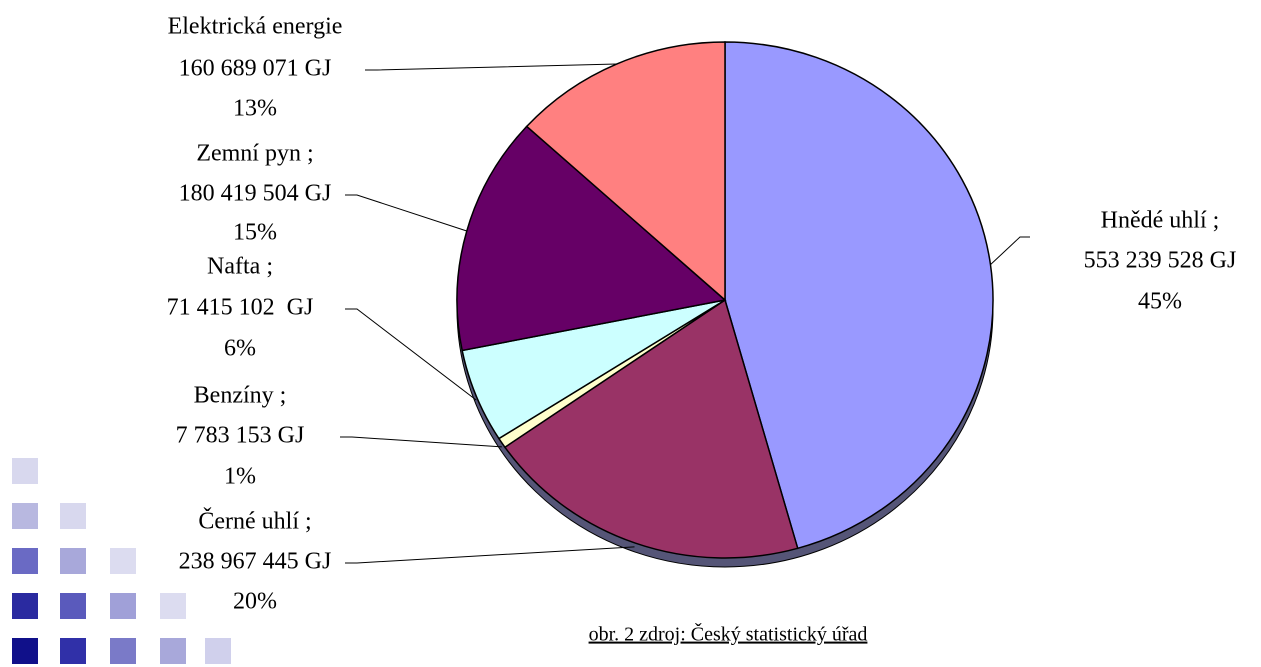 This screenshot has width=1261, height=667. Describe the element at coordinates (728, 634) in the screenshot. I see `source: obr. 2 zdroj: Český statistický úřad` at that location.